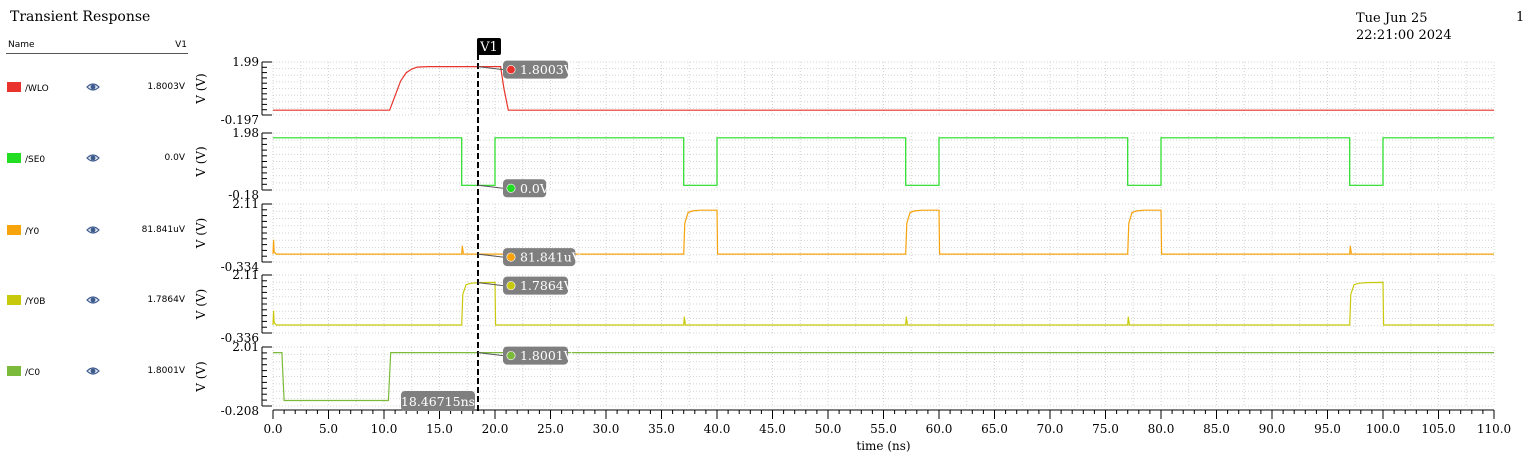 The height and width of the screenshot is (460, 1526). Describe the element at coordinates (163, 230) in the screenshot. I see `cursor-value: 81.841uV` at that location.